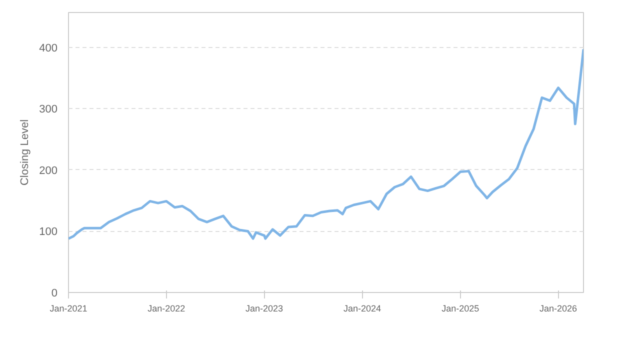  Describe the element at coordinates (461, 309) in the screenshot. I see `x-tick-label: Jan-2025` at that location.